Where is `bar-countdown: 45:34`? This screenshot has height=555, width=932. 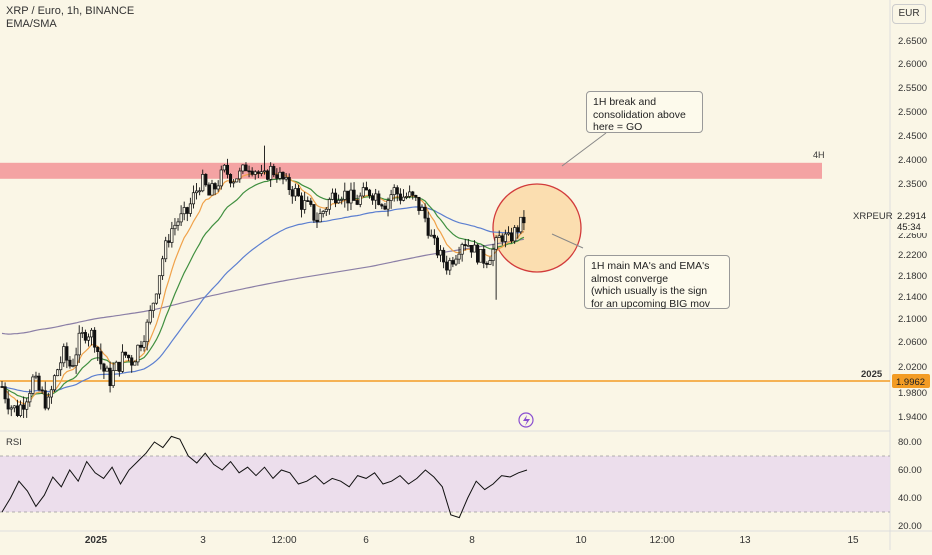 bar-countdown: 45:34 is located at coordinates (909, 227).